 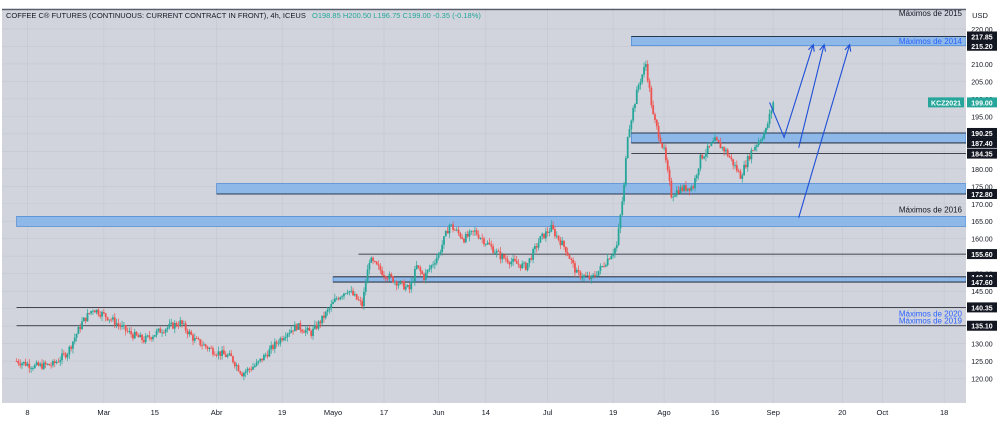 I want to click on level-tag-bg, so click(x=982, y=193).